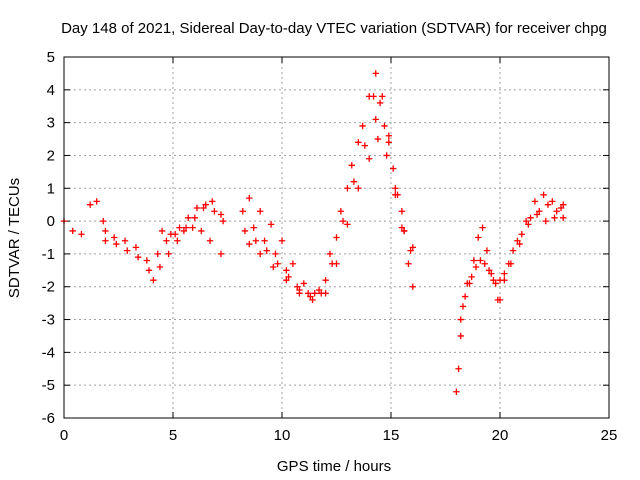 The image size is (640, 480). I want to click on y-tick-label: 2, so click(51, 155).